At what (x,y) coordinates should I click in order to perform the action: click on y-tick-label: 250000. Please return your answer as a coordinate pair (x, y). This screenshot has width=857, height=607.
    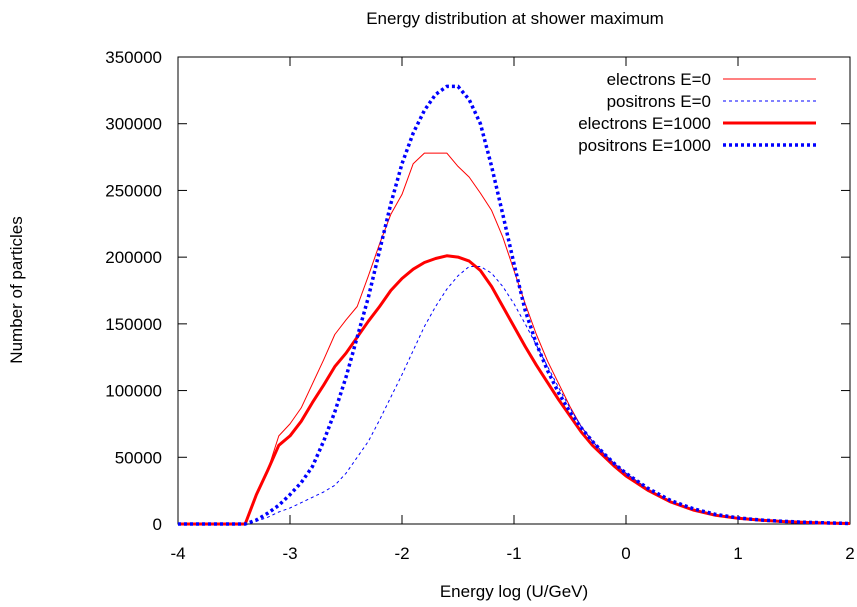
    Looking at the image, I should click on (133, 190).